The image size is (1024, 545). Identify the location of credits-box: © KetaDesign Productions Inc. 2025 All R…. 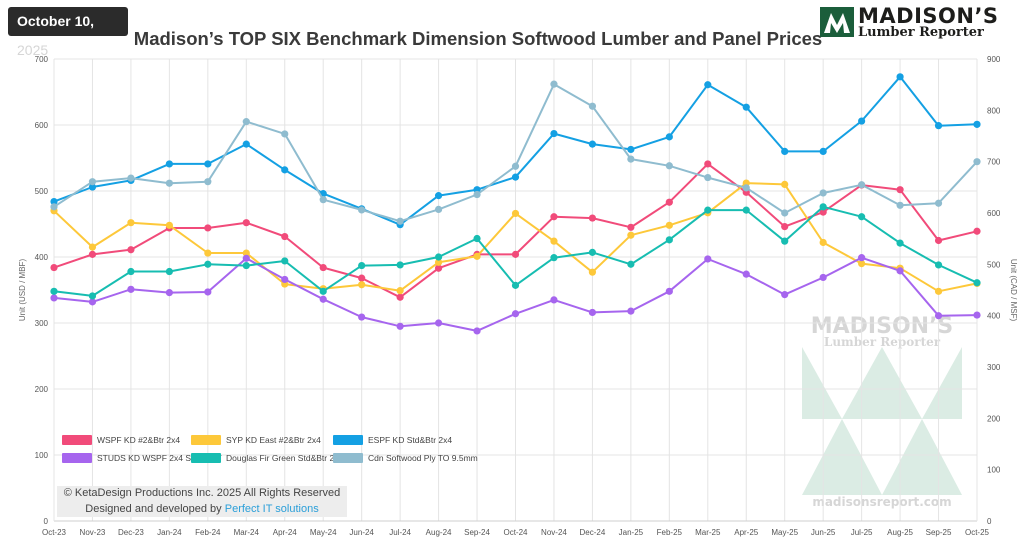
(202, 501).